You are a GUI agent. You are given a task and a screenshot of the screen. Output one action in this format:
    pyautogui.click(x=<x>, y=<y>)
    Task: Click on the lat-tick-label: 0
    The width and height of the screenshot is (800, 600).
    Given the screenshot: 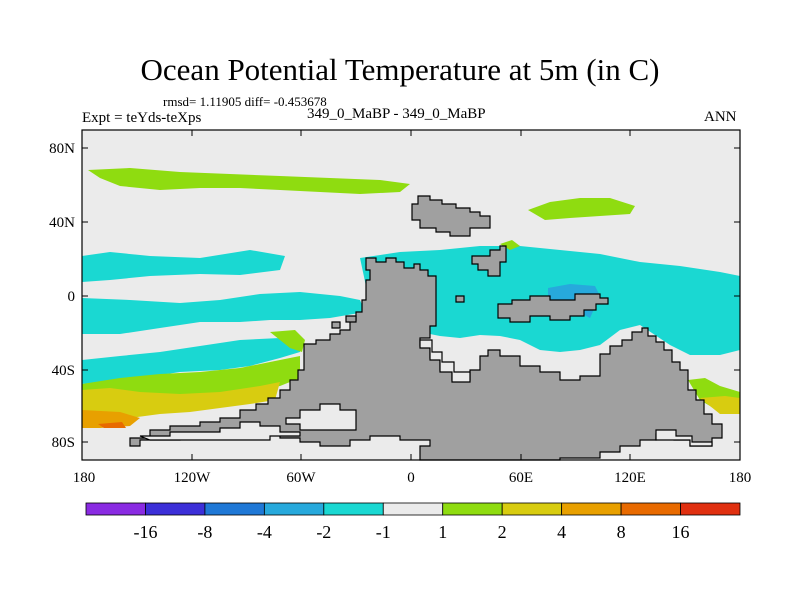 What is the action you would take?
    pyautogui.click(x=72, y=297)
    